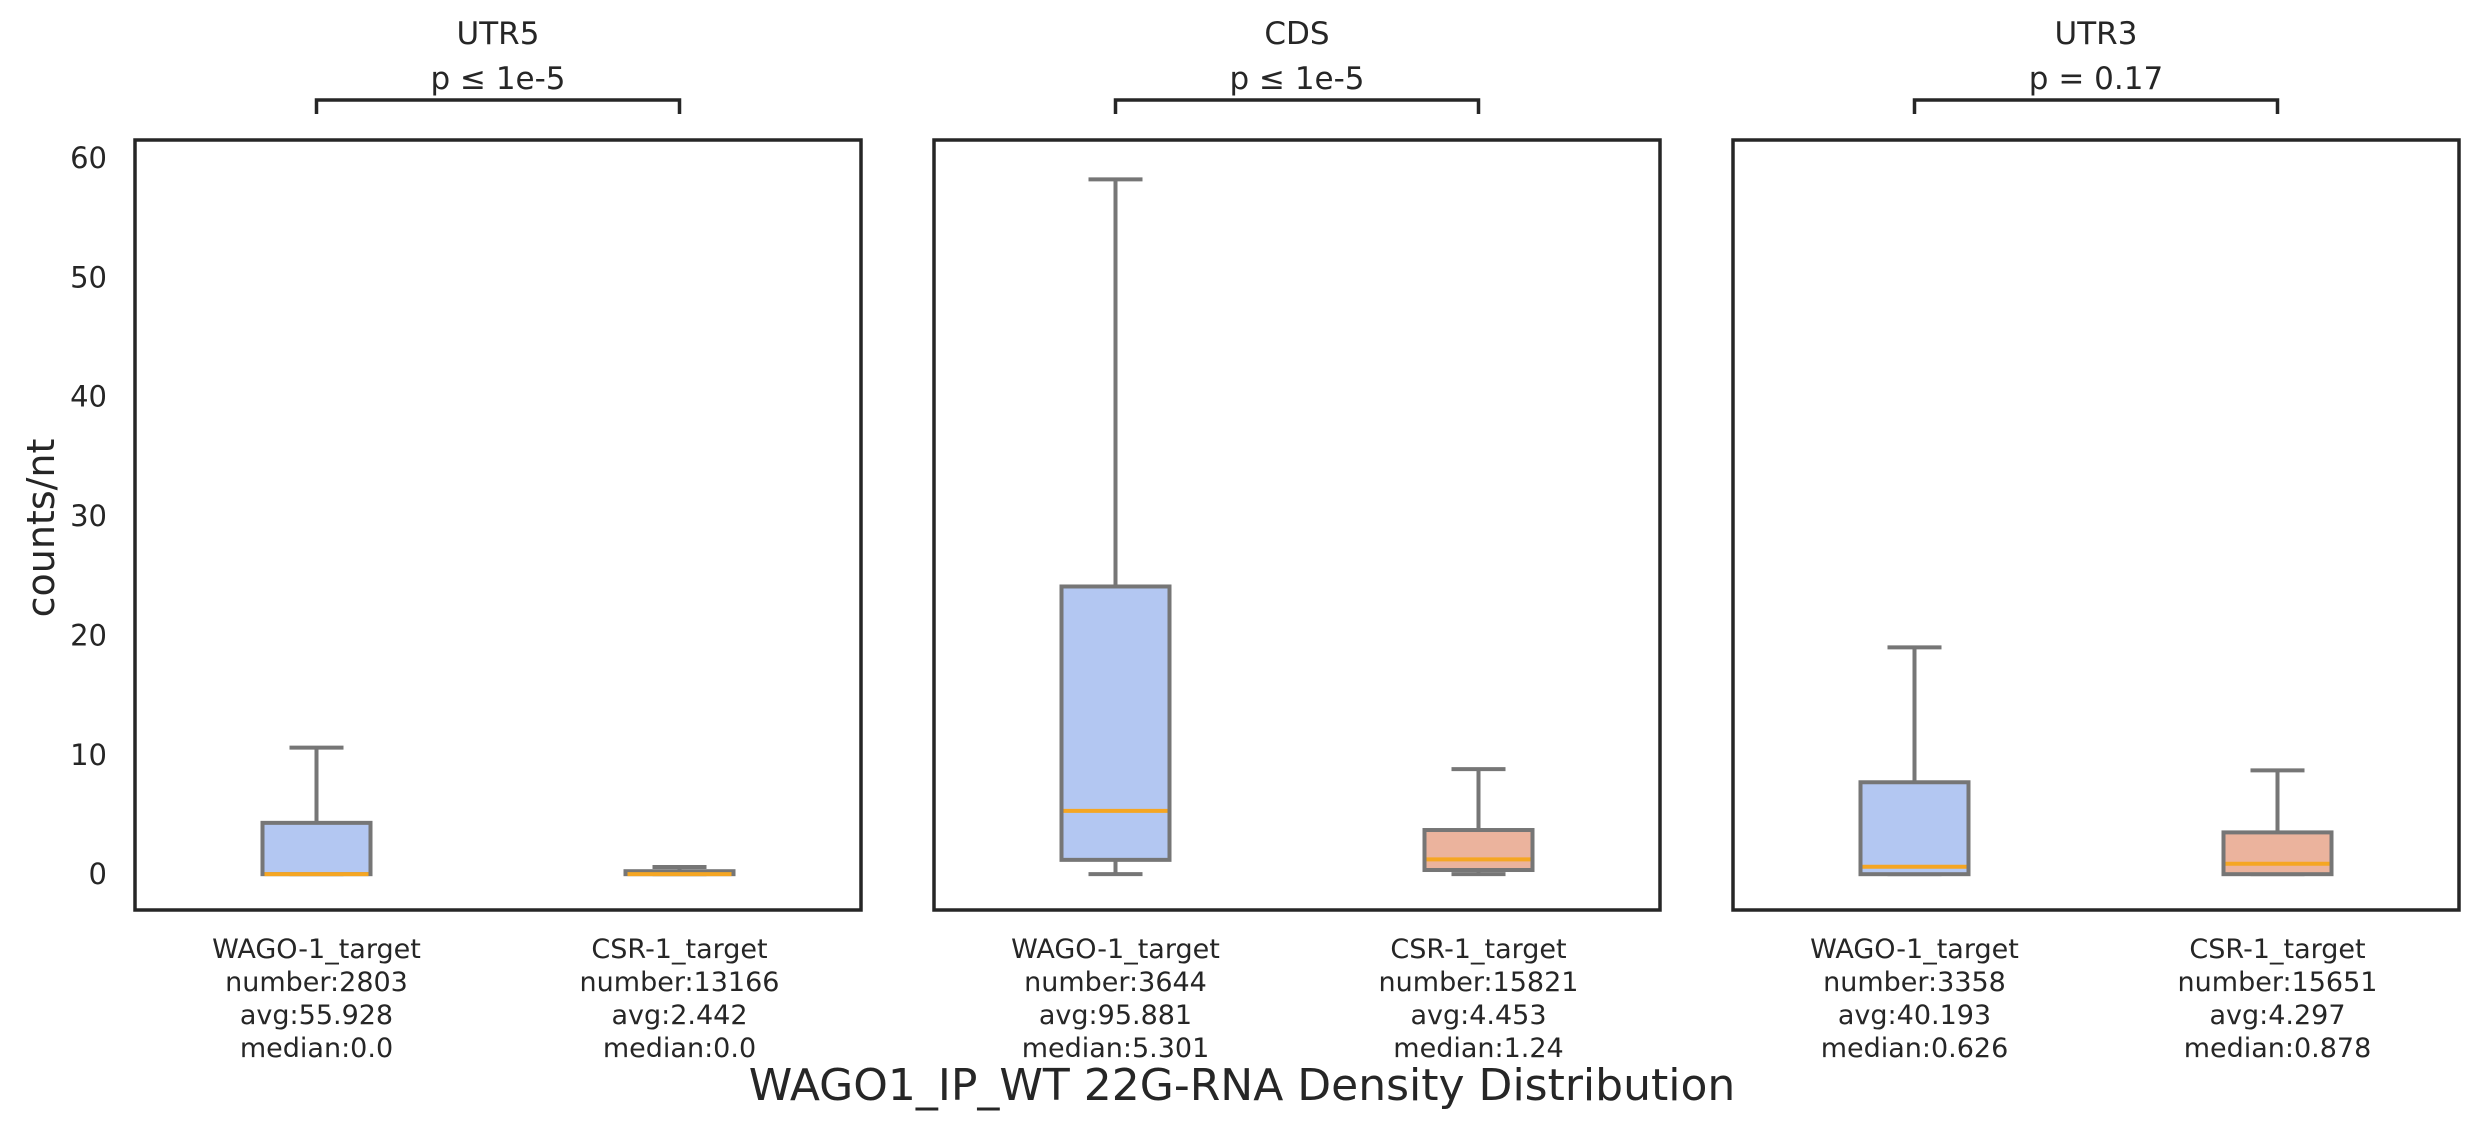 This screenshot has width=2485, height=1134. I want to click on count-label: number:3358, so click(1914, 982).